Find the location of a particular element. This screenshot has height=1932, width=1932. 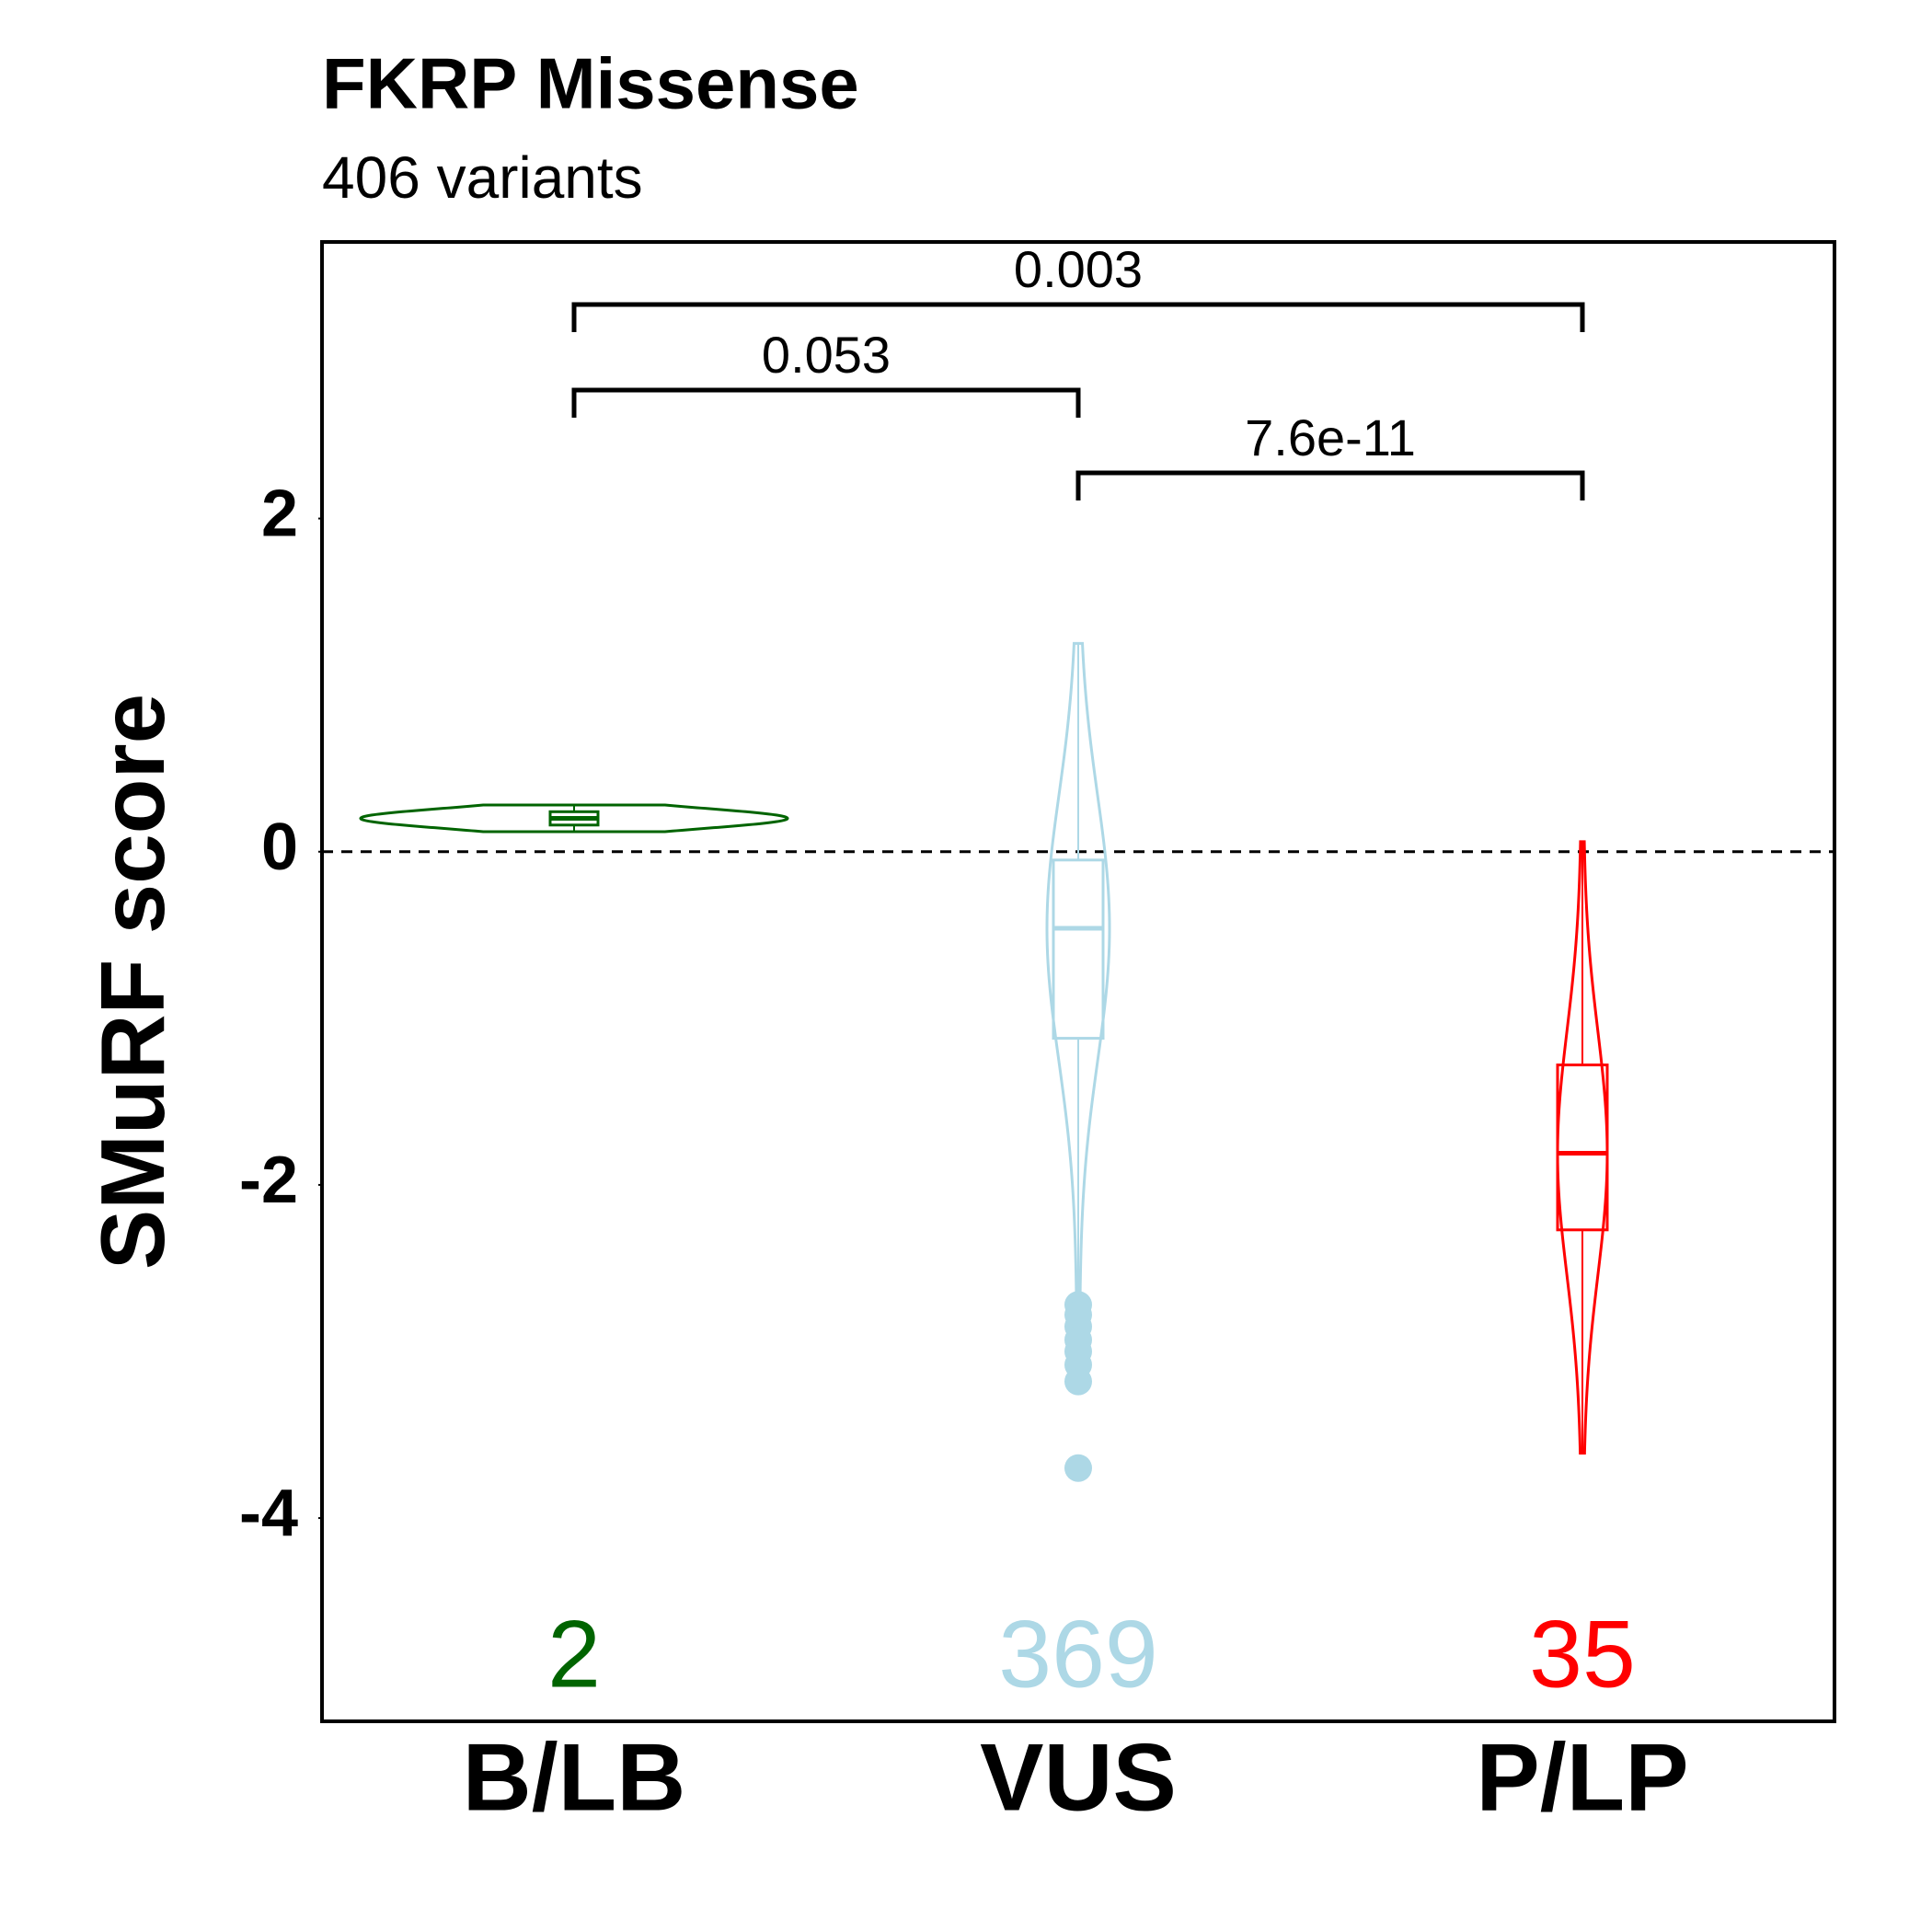

y-tick-label: -4 is located at coordinates (268, 1513).